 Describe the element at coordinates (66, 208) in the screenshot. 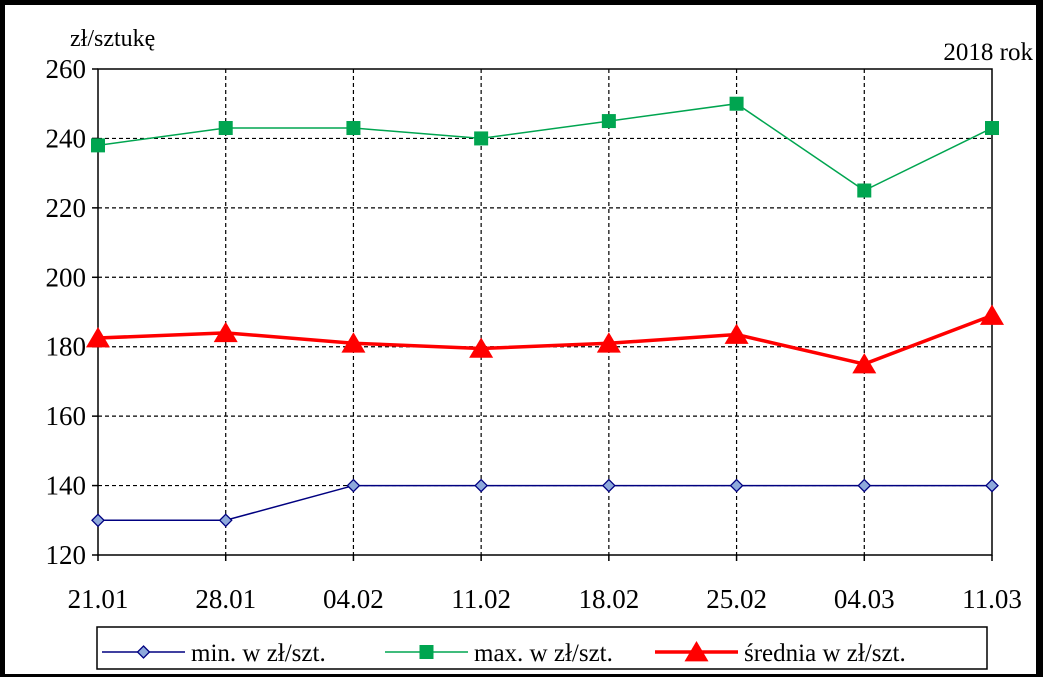

I see `y-tick-label: 220` at that location.